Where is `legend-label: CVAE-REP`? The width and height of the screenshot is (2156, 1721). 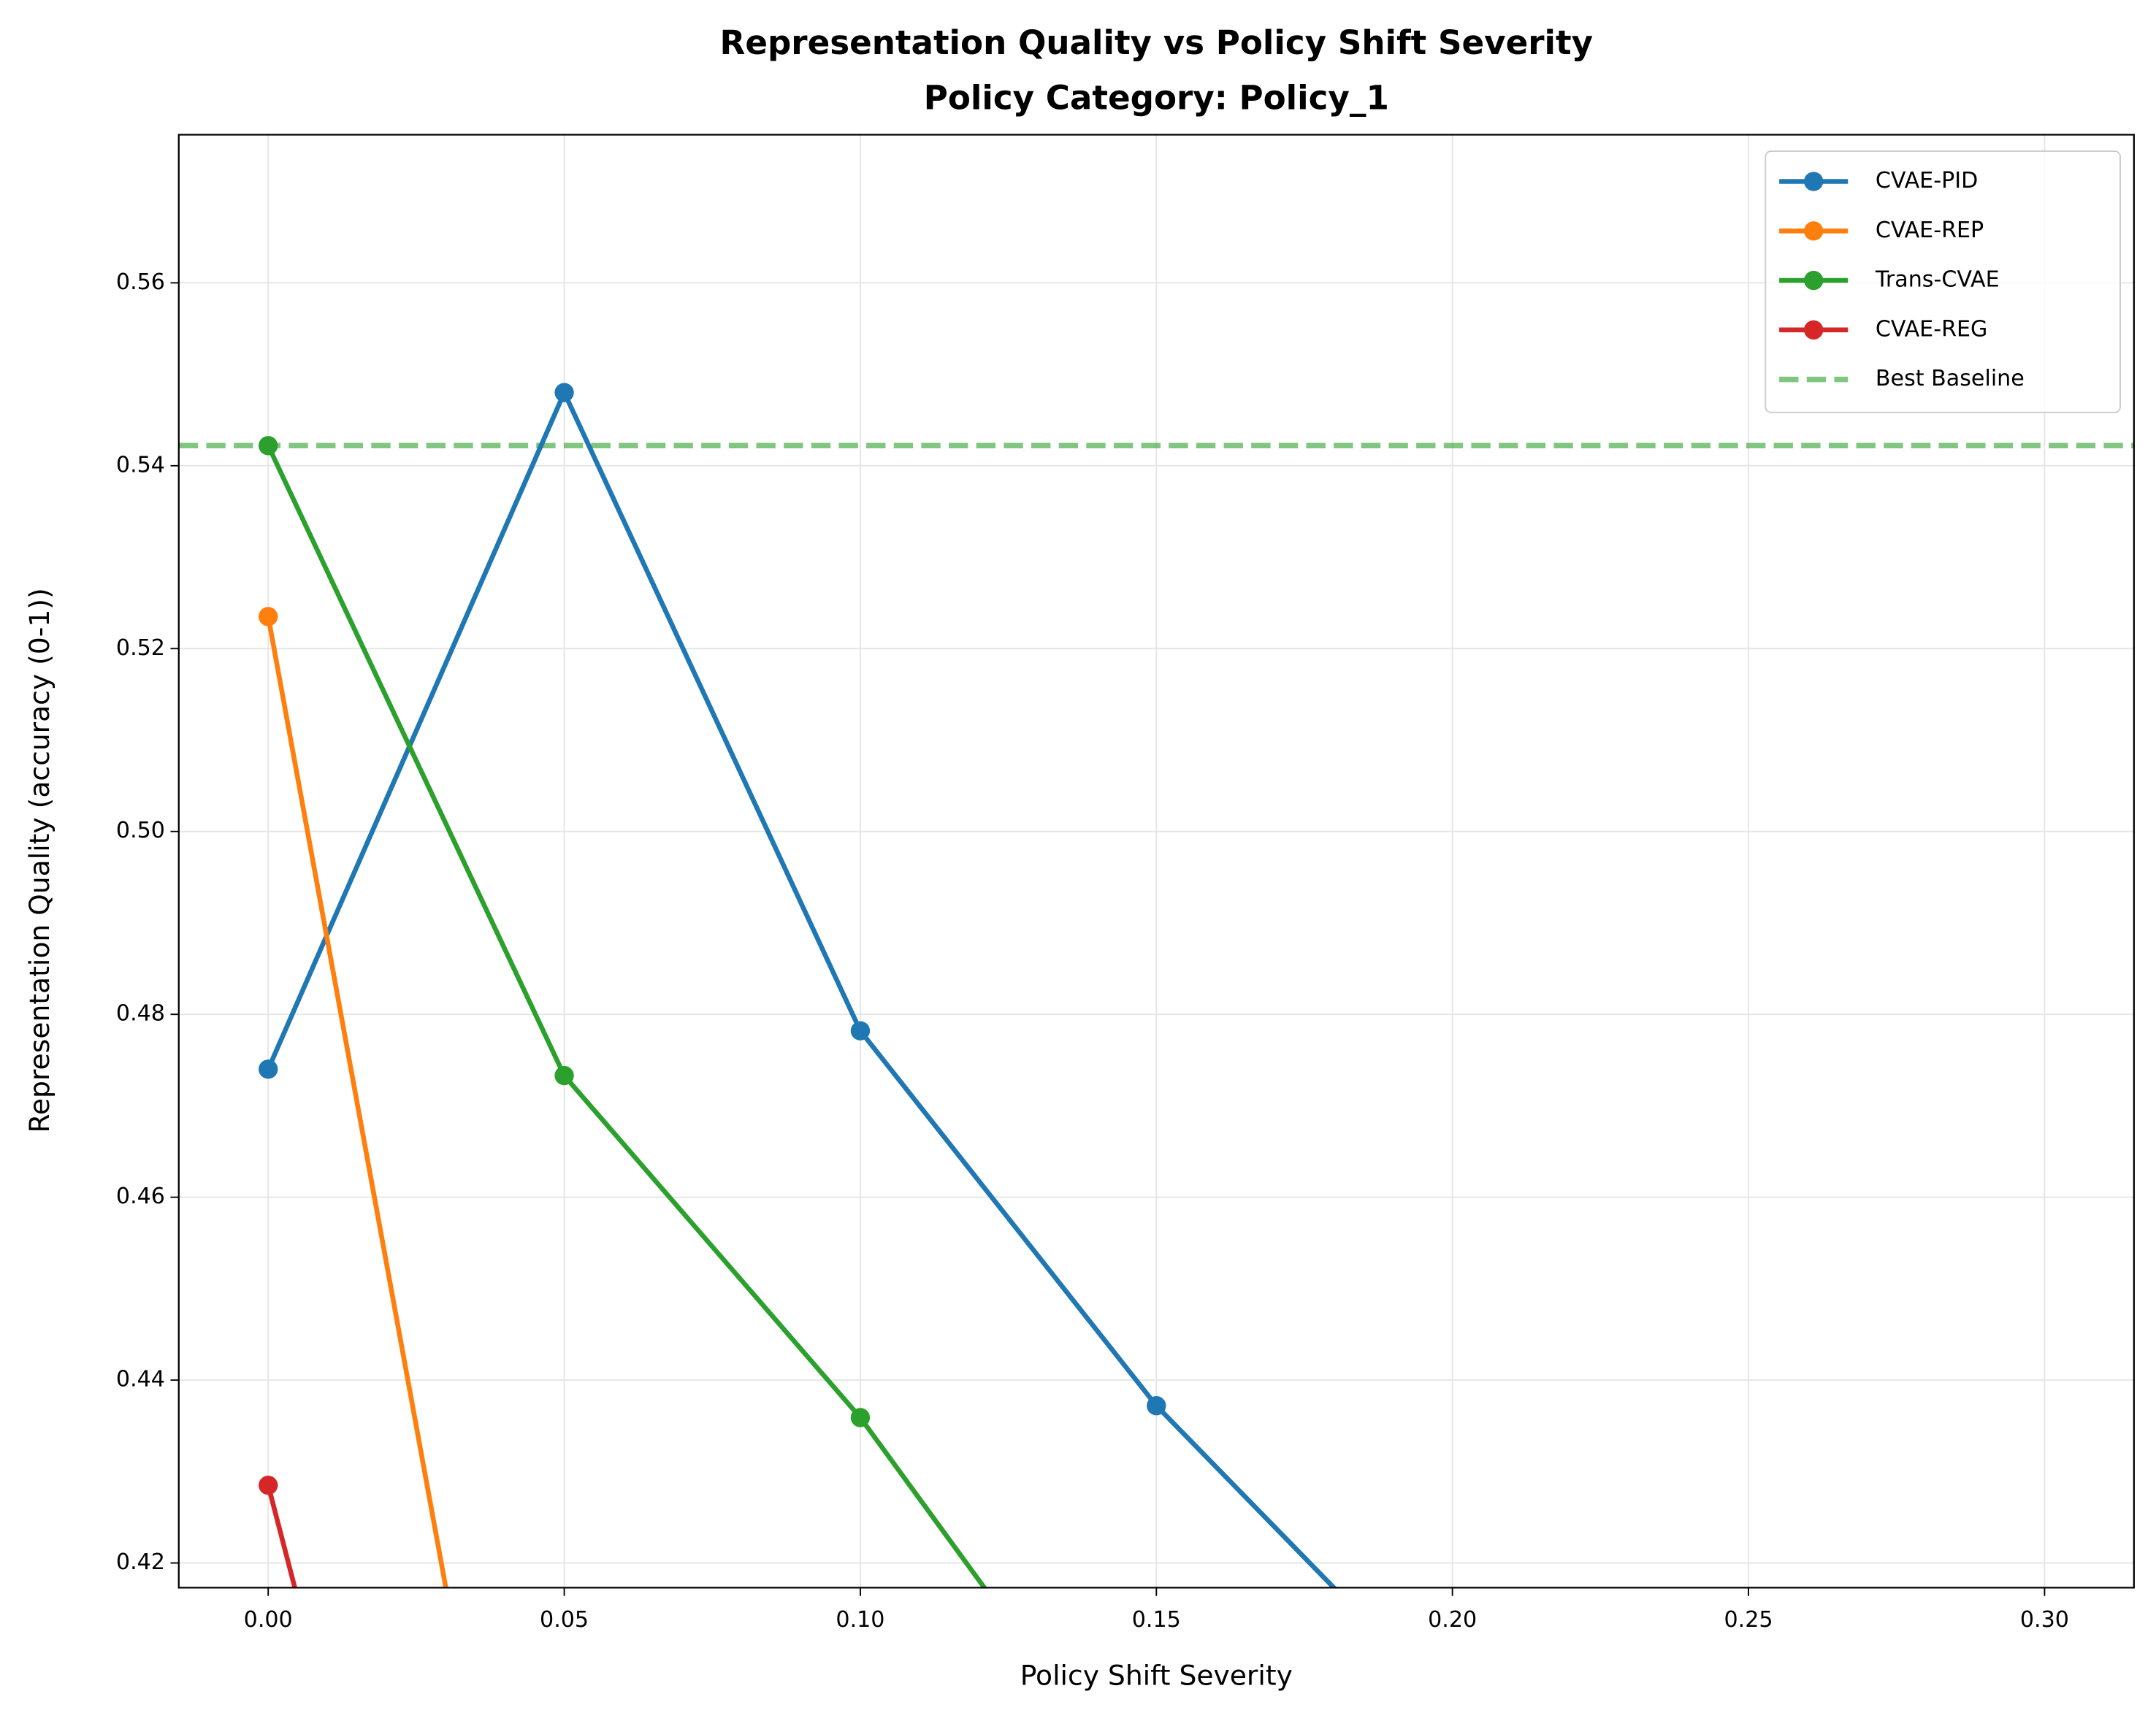 legend-label: CVAE-REP is located at coordinates (1930, 231).